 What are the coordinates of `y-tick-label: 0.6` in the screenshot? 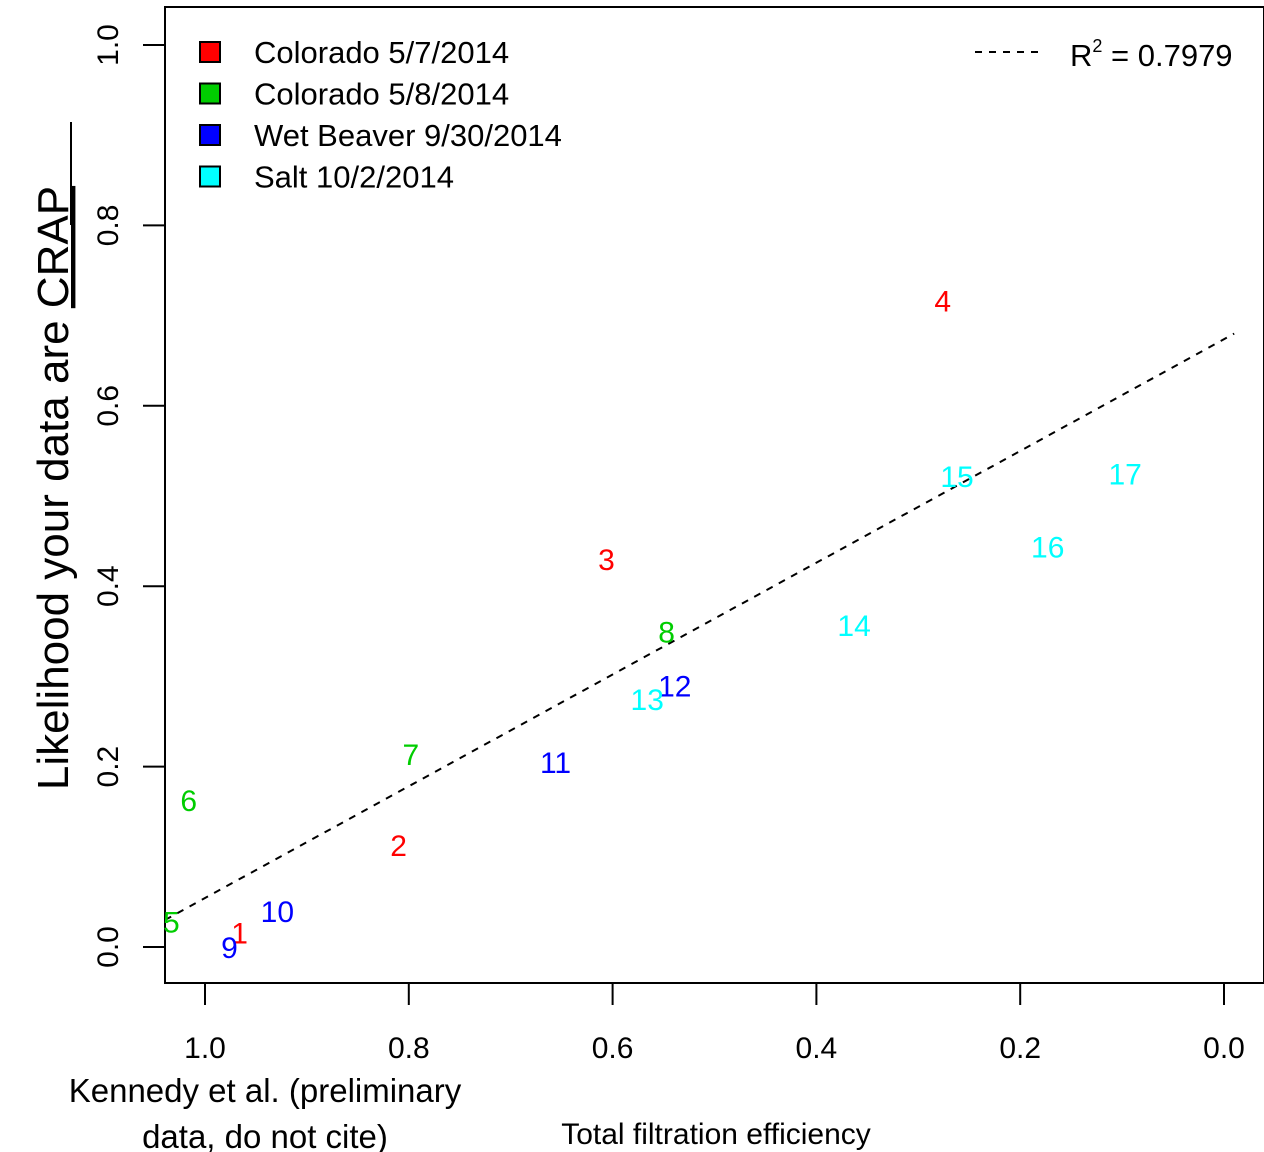 It's located at (108, 406).